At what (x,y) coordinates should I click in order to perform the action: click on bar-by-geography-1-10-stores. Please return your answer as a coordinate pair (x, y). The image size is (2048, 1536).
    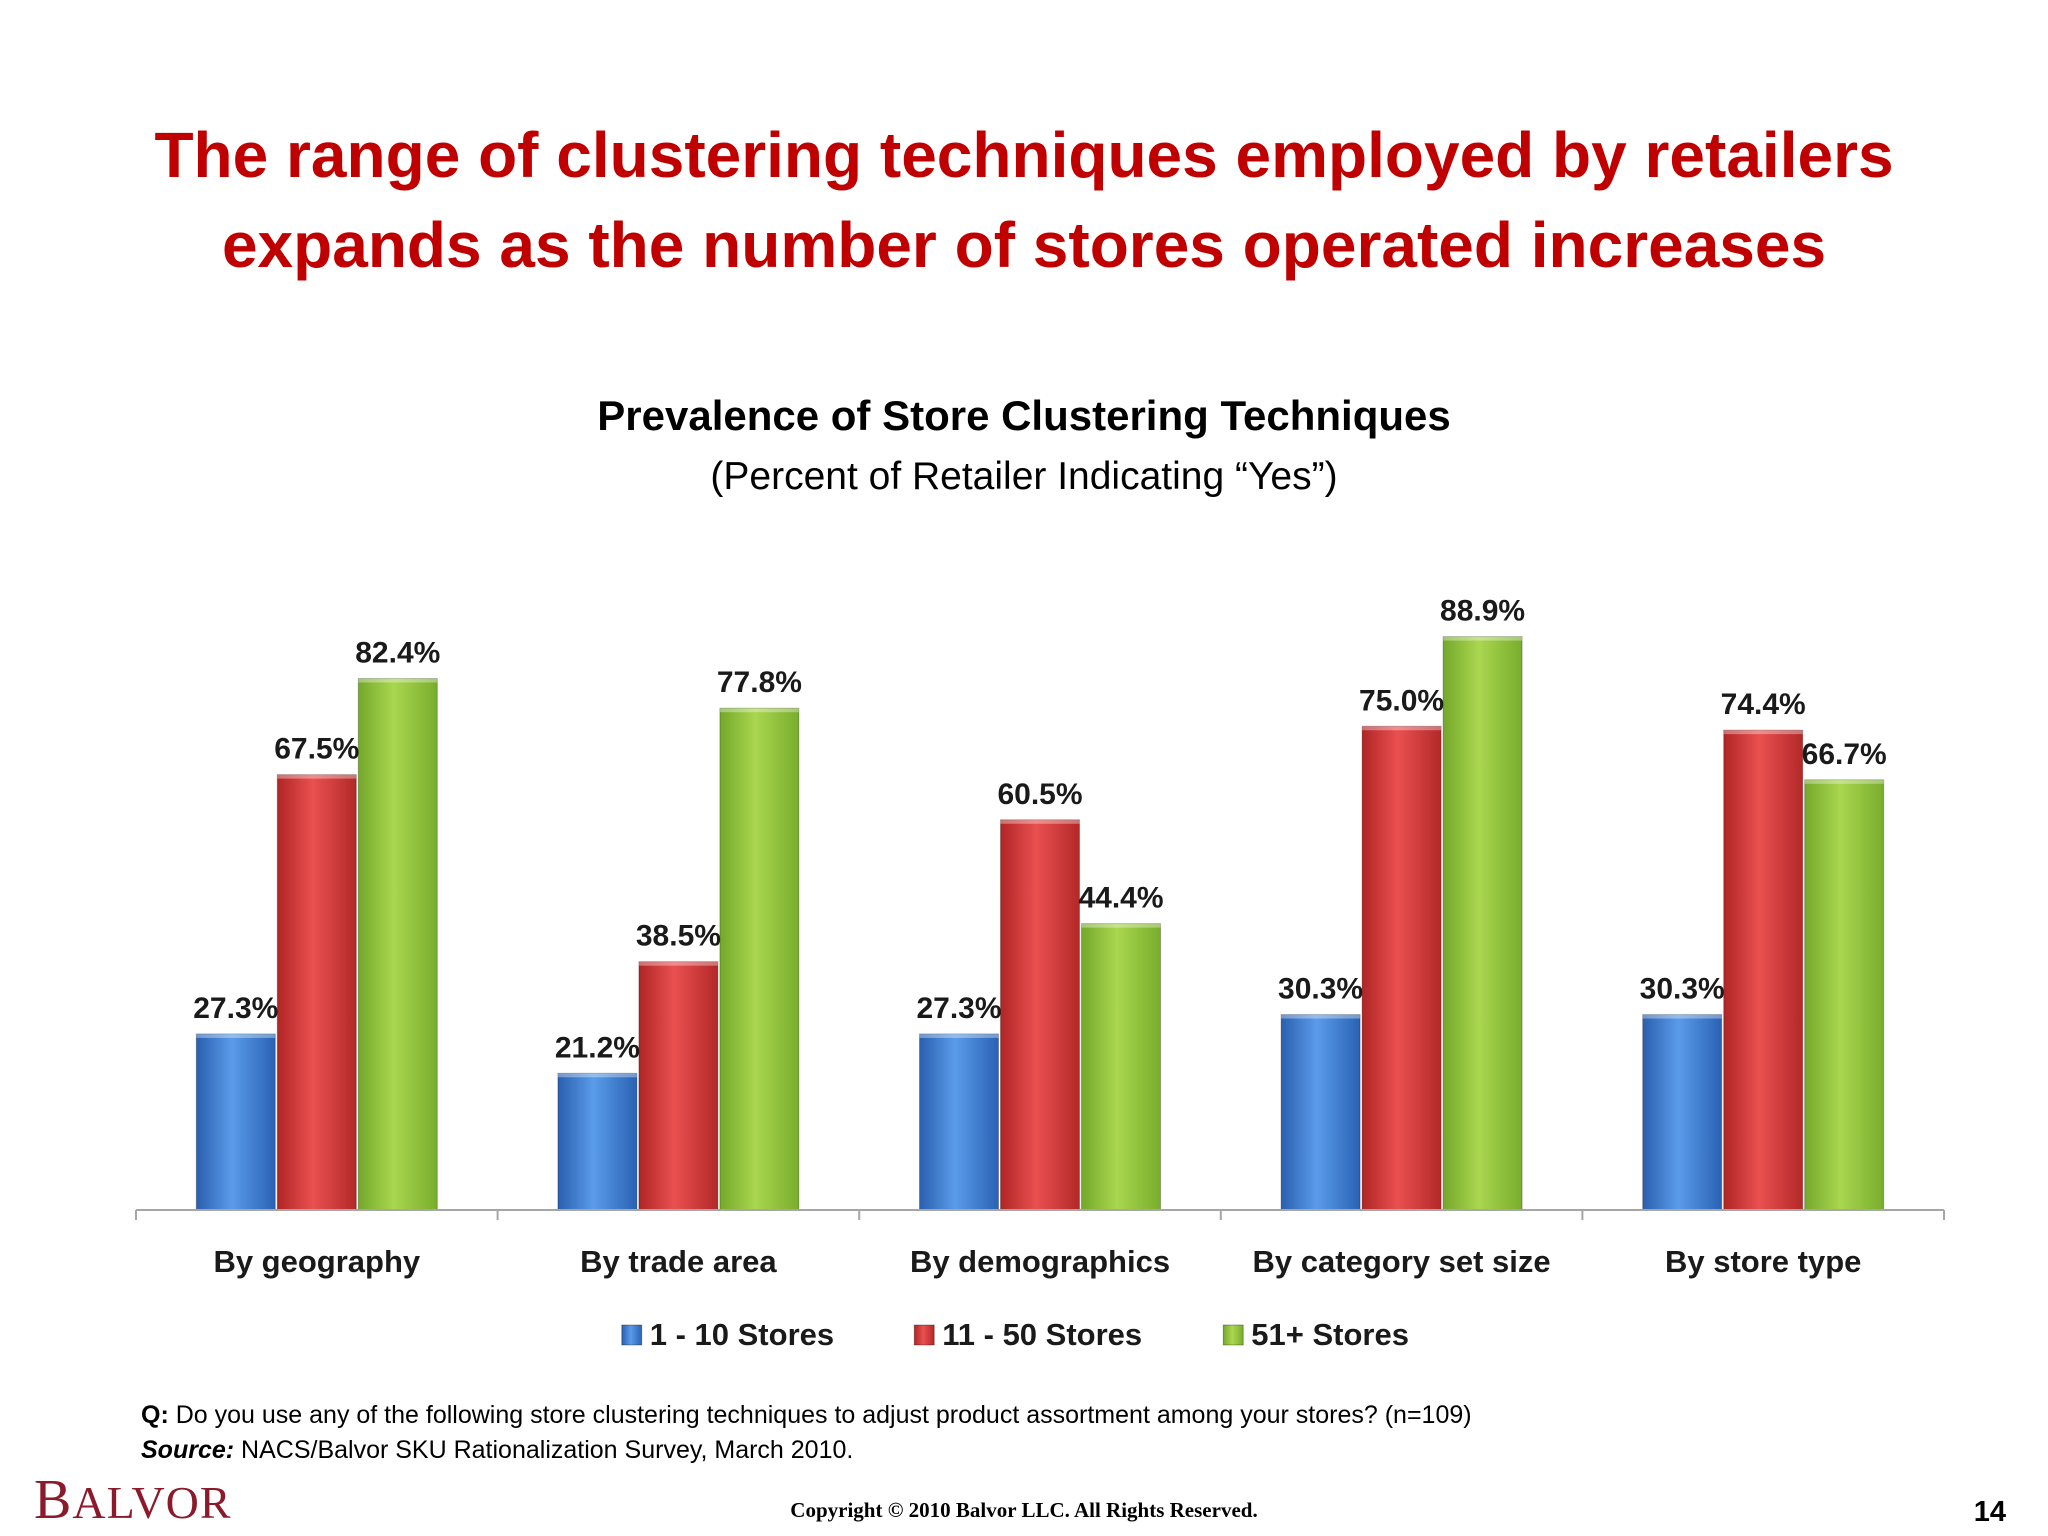
    Looking at the image, I should click on (235, 1122).